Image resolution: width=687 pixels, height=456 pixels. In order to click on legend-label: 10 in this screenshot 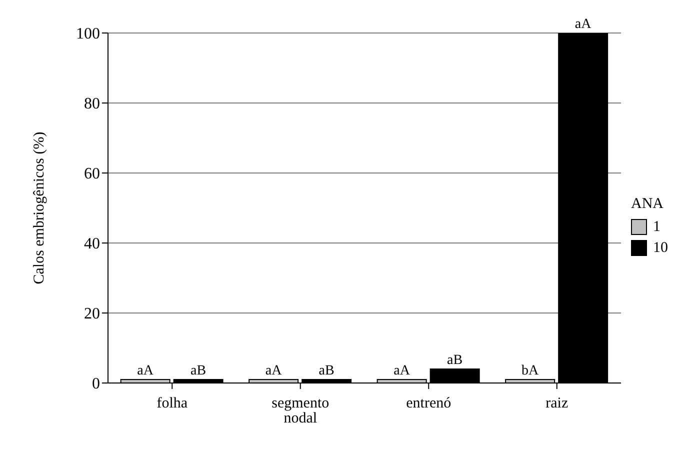, I will do `click(660, 248)`.